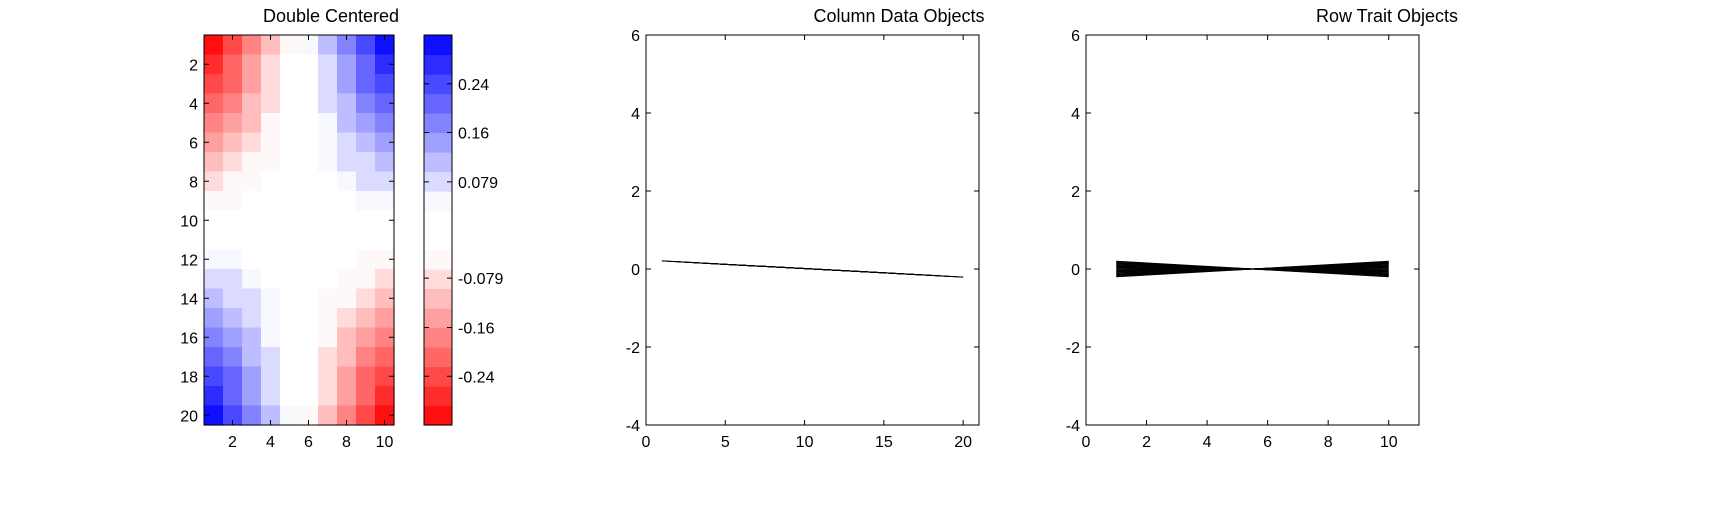 This screenshot has height=525, width=1725. Describe the element at coordinates (473, 85) in the screenshot. I see `colorbar-tick-label: 0.24` at that location.